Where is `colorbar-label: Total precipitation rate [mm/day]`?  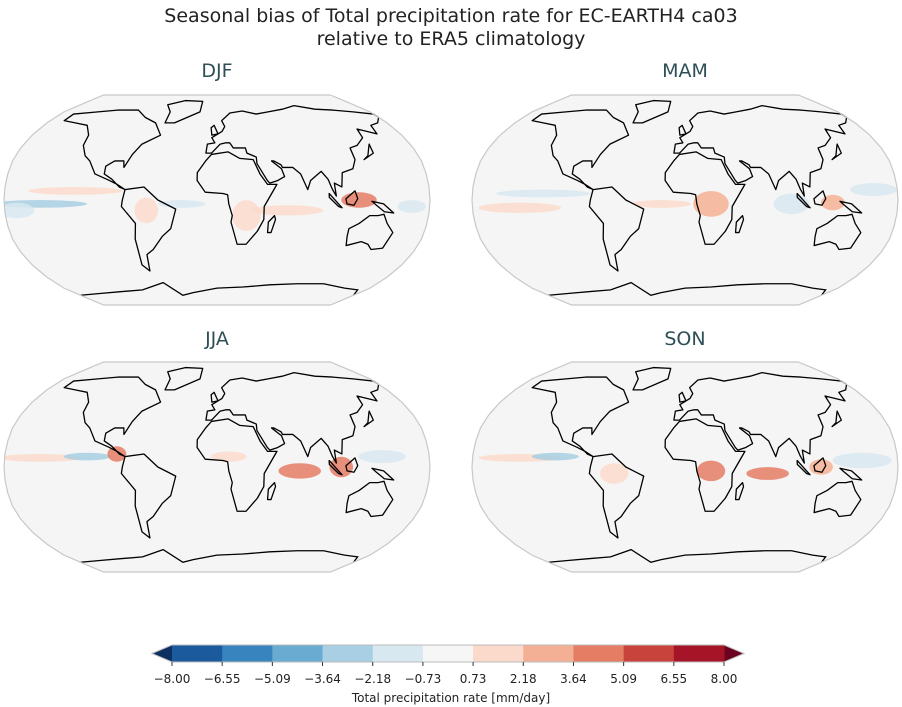 colorbar-label: Total precipitation rate [mm/day] is located at coordinates (451, 698).